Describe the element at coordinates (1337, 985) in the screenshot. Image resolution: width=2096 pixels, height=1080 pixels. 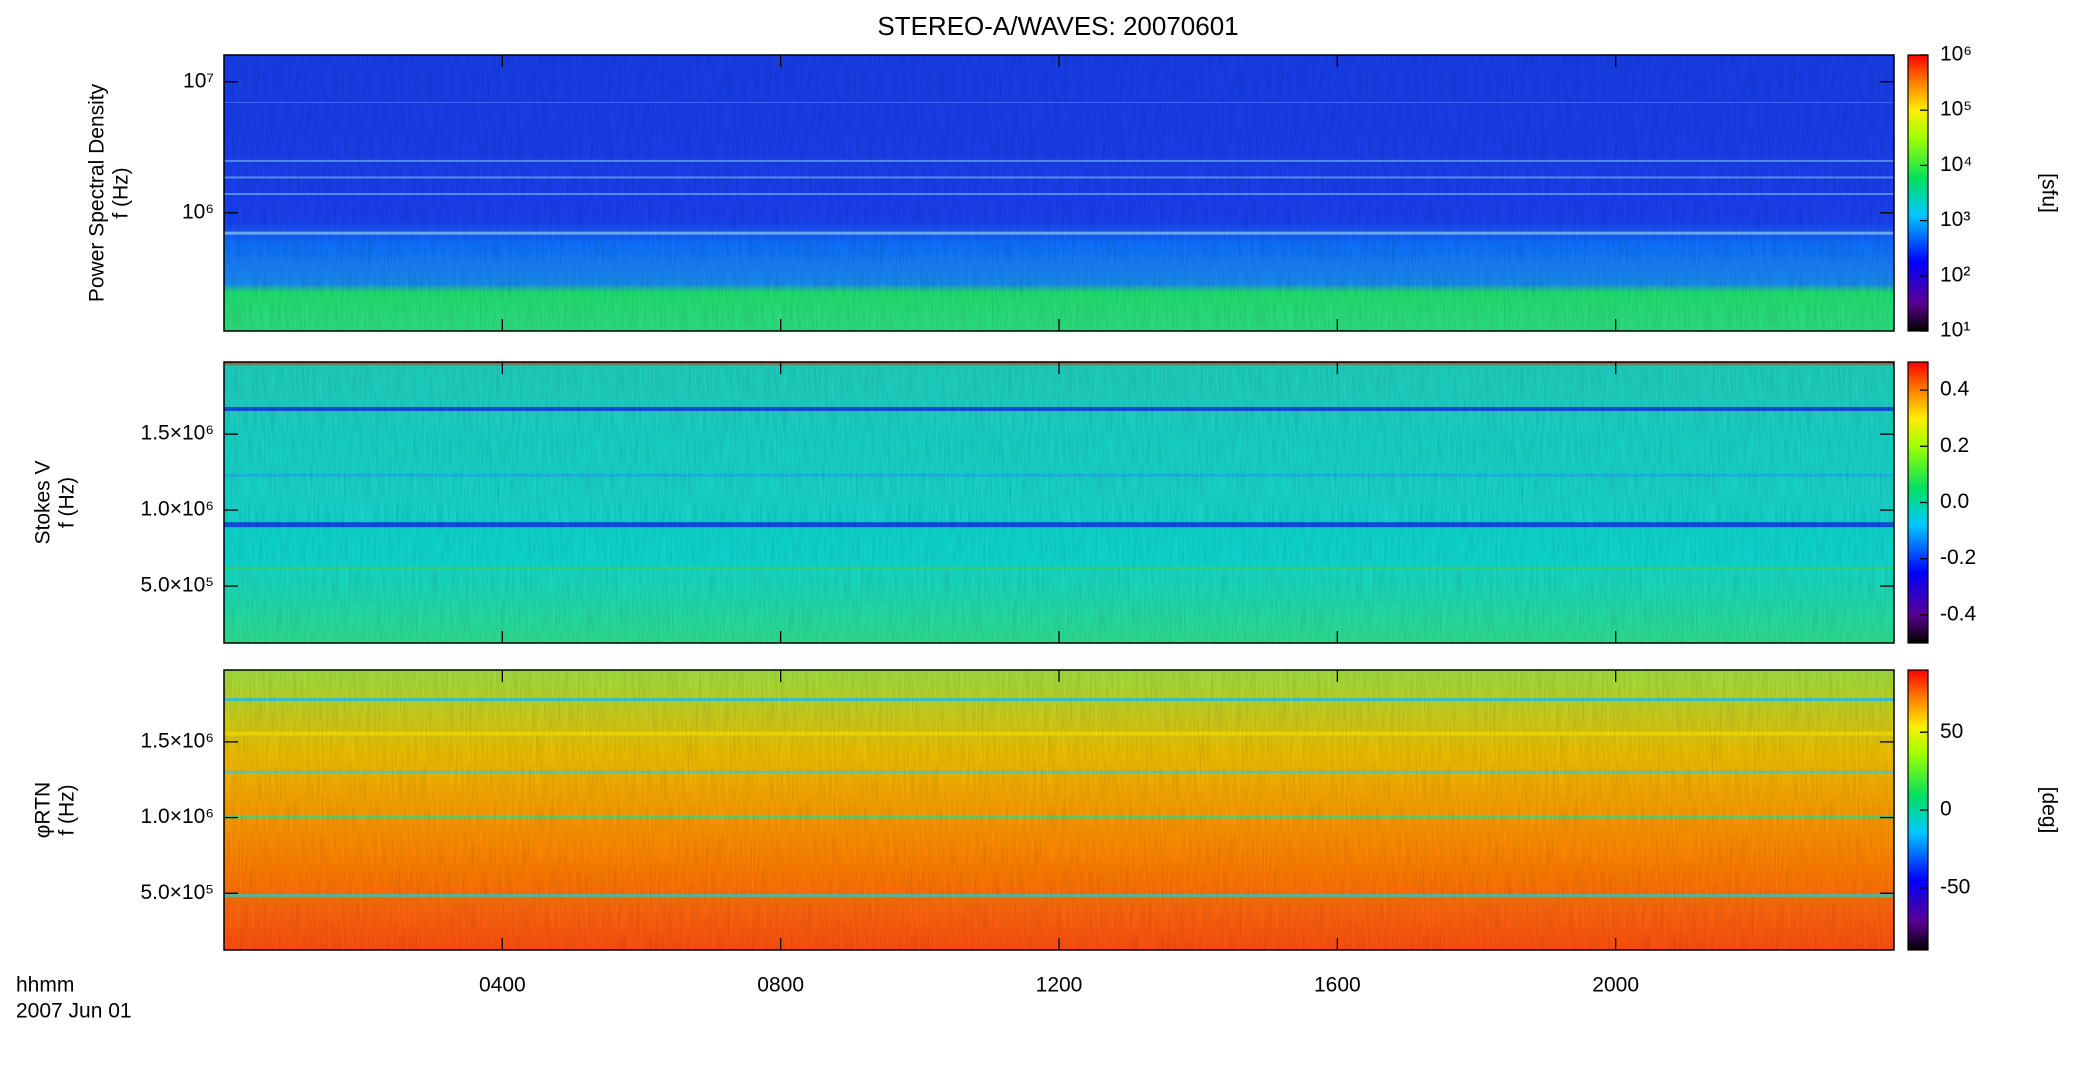
I see `x-tick-label: 1600` at that location.